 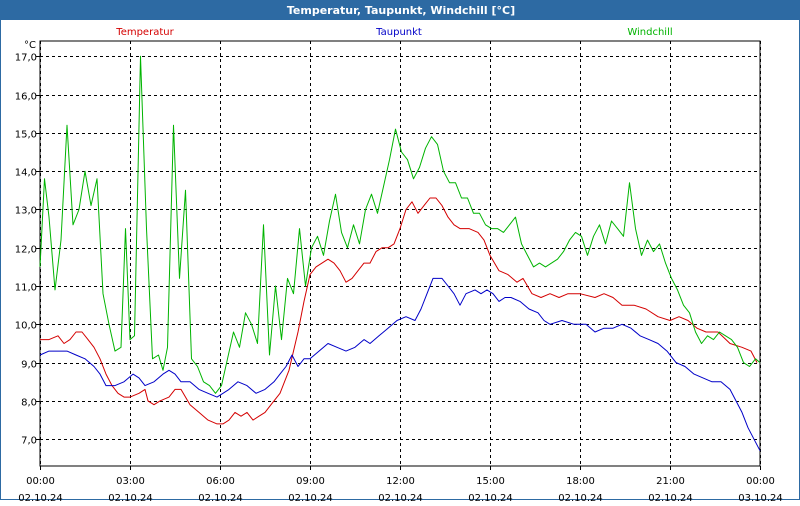 I want to click on y-tick-label: 12,0, so click(x=26, y=250).